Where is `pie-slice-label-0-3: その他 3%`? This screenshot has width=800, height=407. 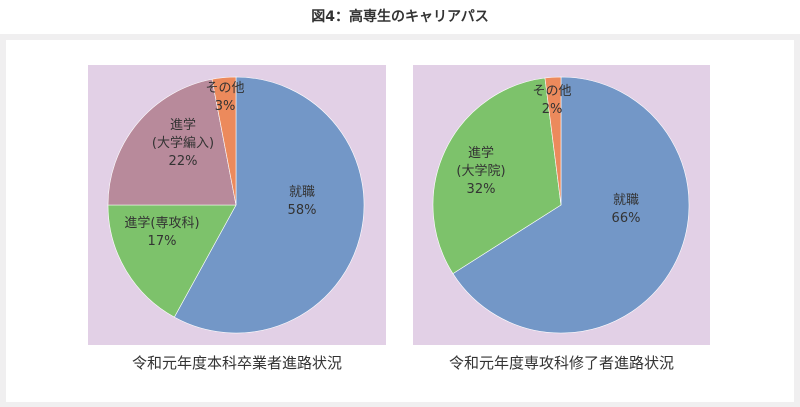 pie-slice-label-0-3: その他 3% is located at coordinates (224, 97).